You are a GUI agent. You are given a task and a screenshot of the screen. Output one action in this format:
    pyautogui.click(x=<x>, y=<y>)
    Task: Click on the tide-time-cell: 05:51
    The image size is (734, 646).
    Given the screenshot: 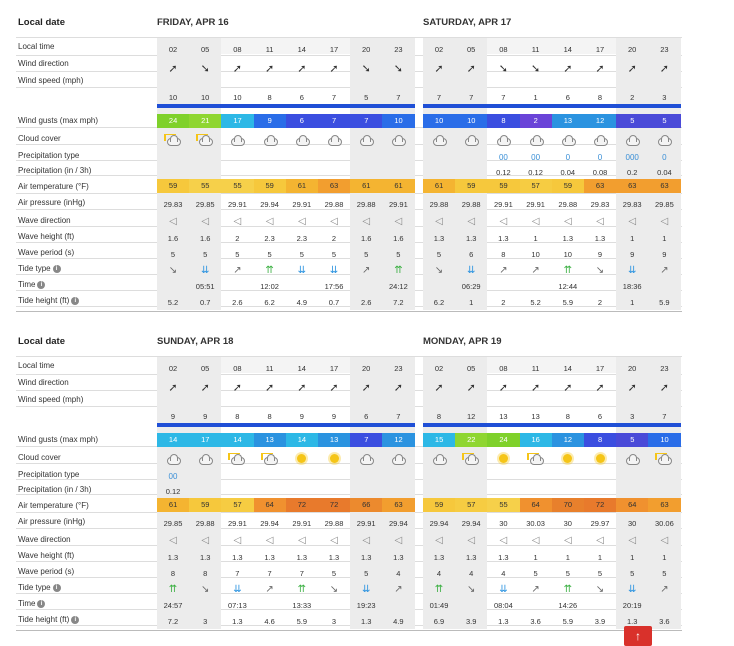 What is the action you would take?
    pyautogui.click(x=205, y=286)
    